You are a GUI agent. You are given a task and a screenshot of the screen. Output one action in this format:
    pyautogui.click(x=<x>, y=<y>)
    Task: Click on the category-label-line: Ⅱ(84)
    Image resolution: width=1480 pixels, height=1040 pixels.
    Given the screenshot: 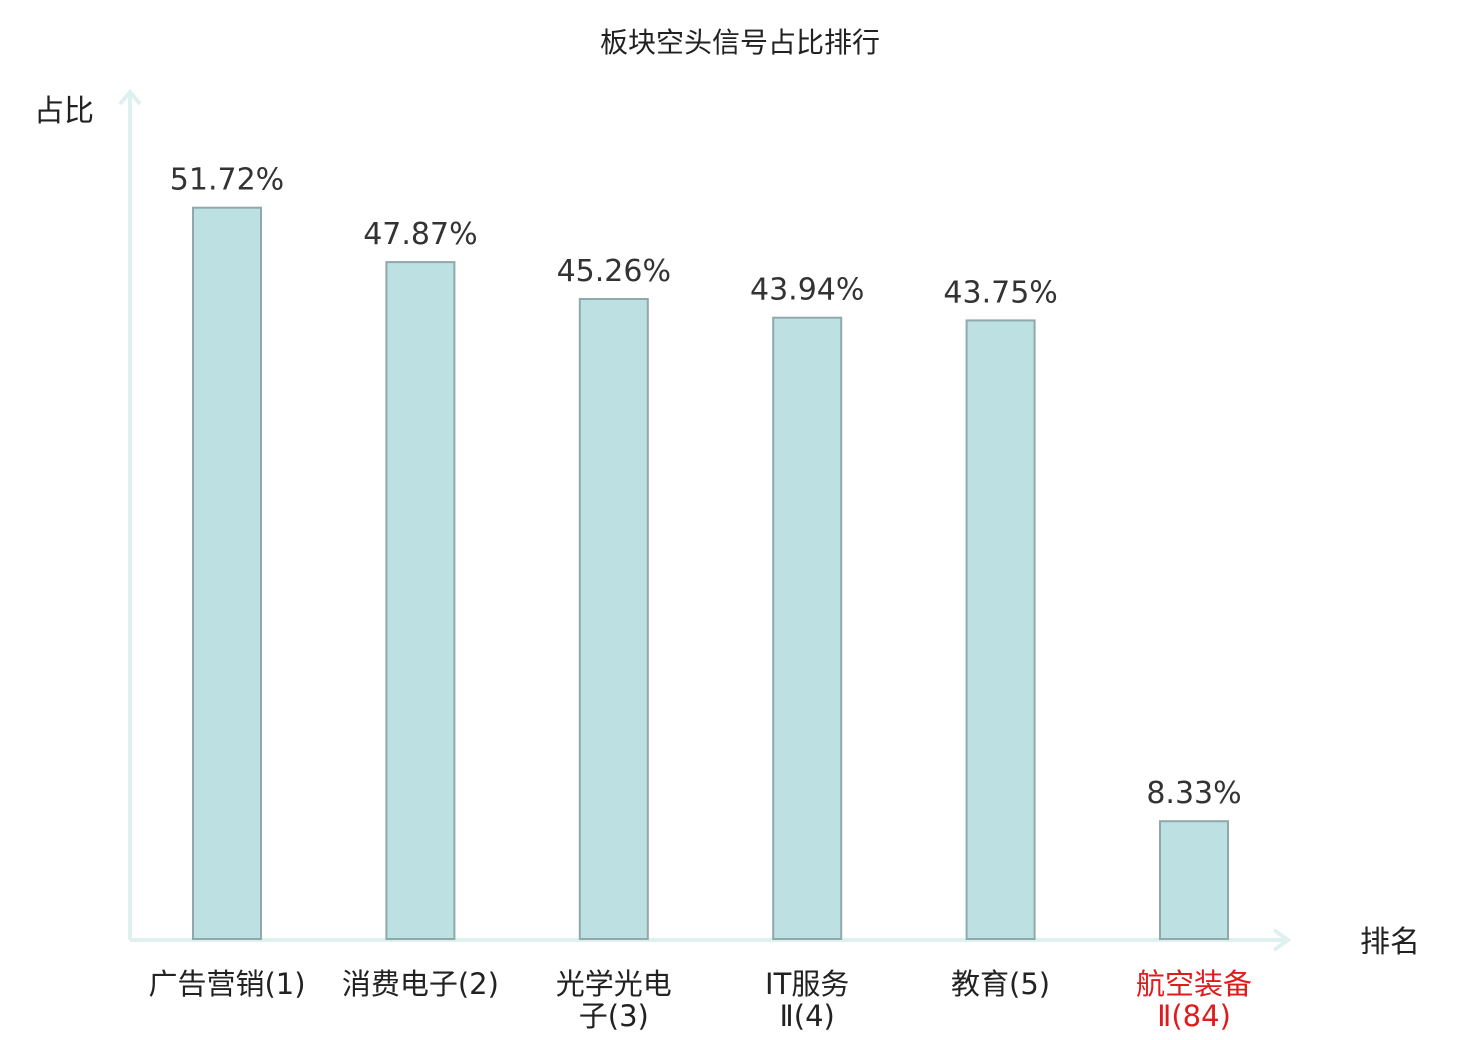 What is the action you would take?
    pyautogui.click(x=1194, y=1016)
    